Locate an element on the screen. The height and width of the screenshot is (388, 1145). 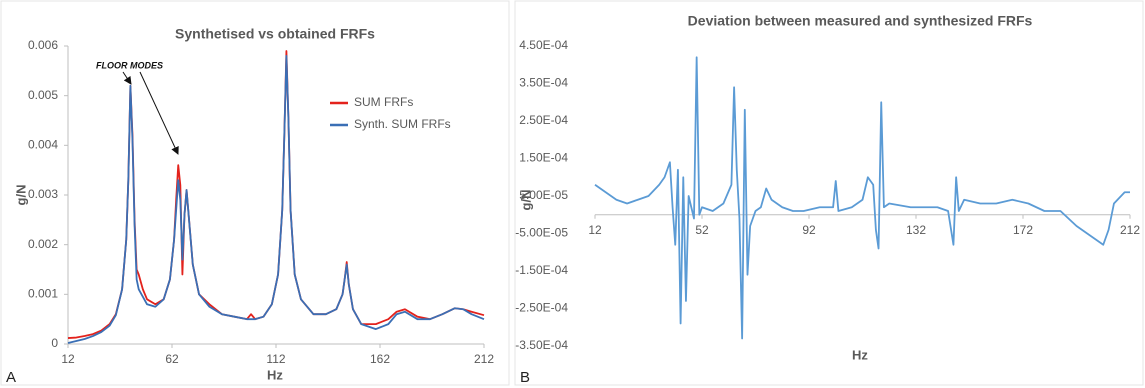
y-tick-label: 0.006 is located at coordinates (43, 45).